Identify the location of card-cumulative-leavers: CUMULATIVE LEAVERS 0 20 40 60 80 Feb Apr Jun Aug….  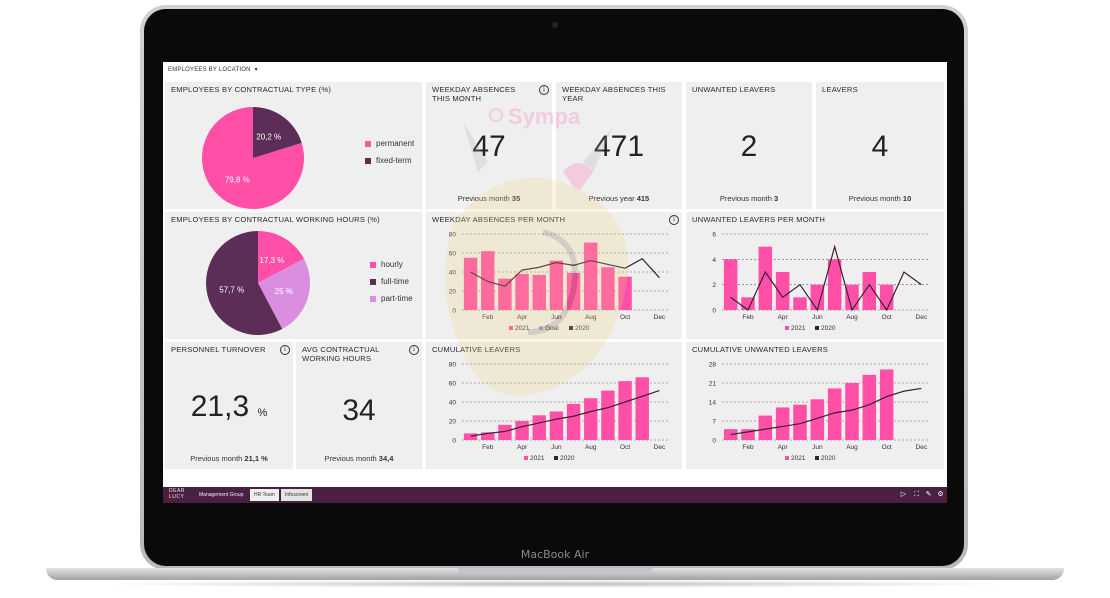
(554, 405).